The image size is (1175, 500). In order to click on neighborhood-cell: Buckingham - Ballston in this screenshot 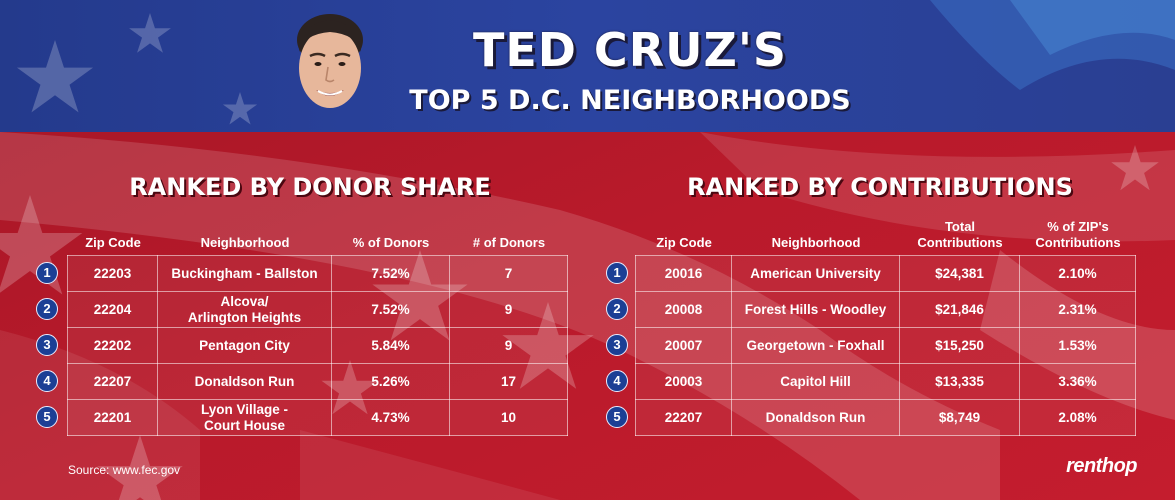, I will do `click(244, 273)`.